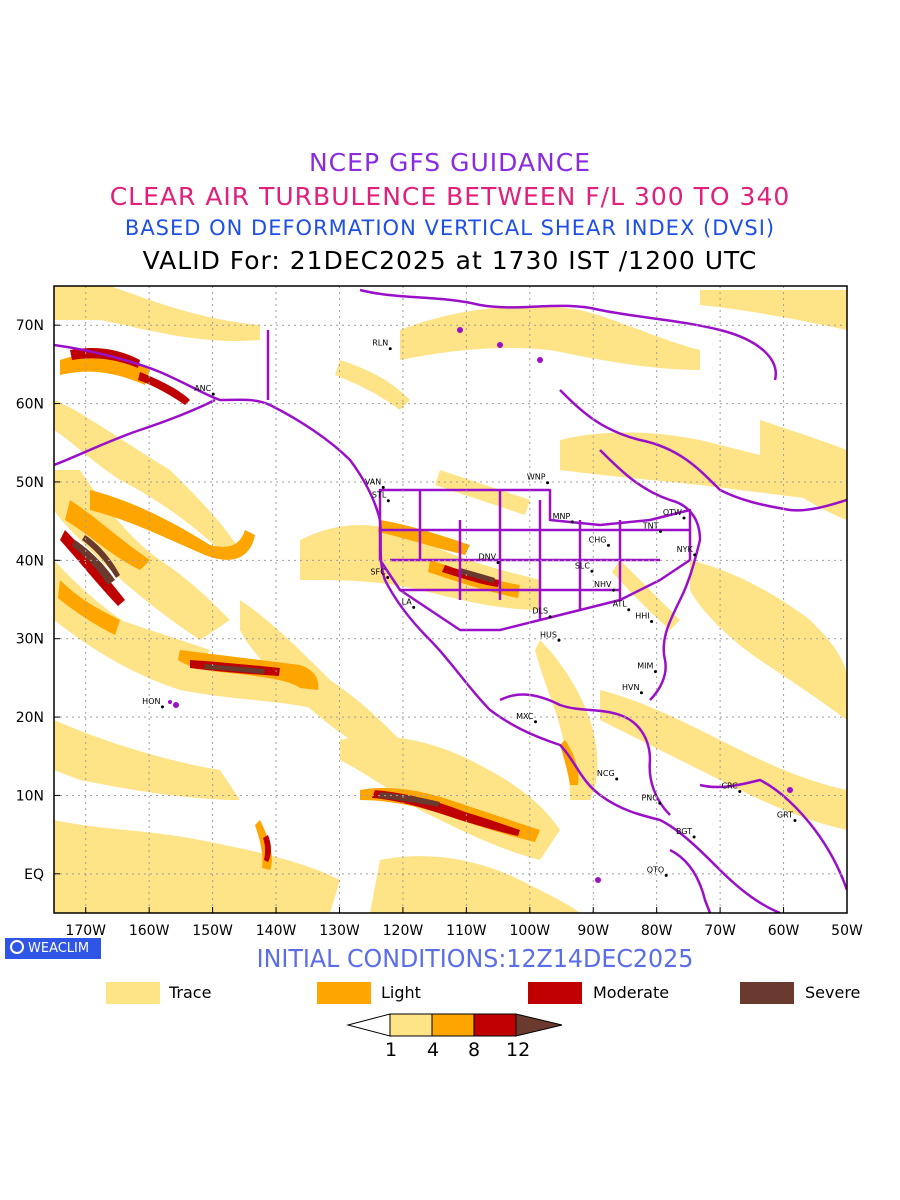 The width and height of the screenshot is (900, 1200). What do you see at coordinates (133, 993) in the screenshot?
I see `legend-swatch-trace` at bounding box center [133, 993].